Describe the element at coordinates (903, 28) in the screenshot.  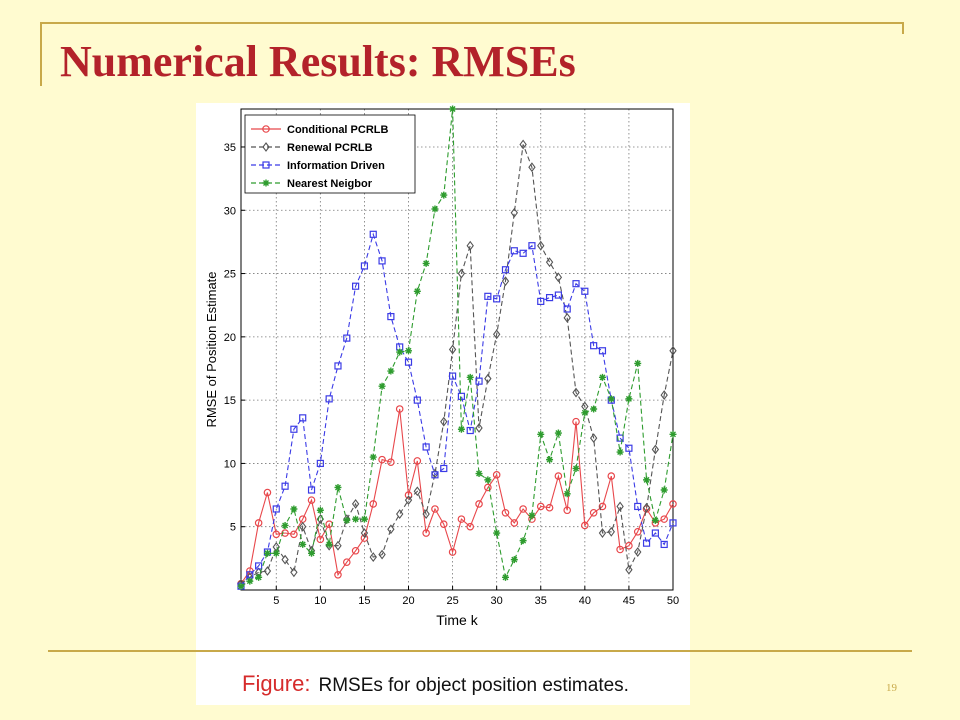
I see `frame-right-rule` at that location.